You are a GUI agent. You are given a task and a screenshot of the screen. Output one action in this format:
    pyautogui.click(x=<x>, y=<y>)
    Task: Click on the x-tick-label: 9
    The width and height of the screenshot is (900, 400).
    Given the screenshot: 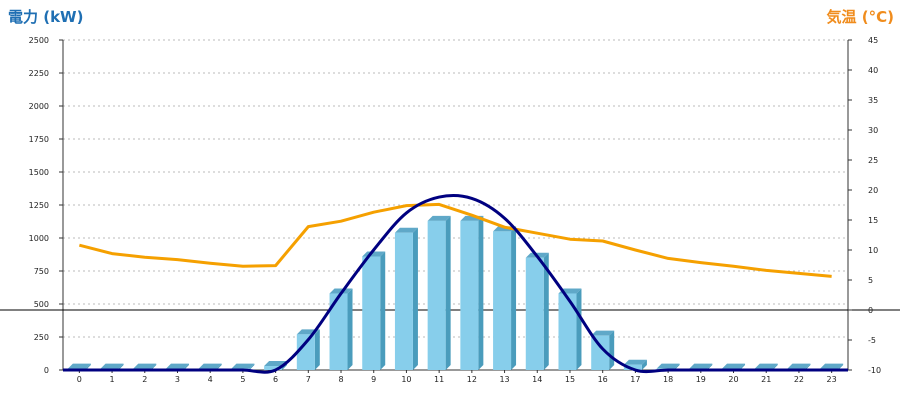 What is the action you would take?
    pyautogui.click(x=373, y=379)
    